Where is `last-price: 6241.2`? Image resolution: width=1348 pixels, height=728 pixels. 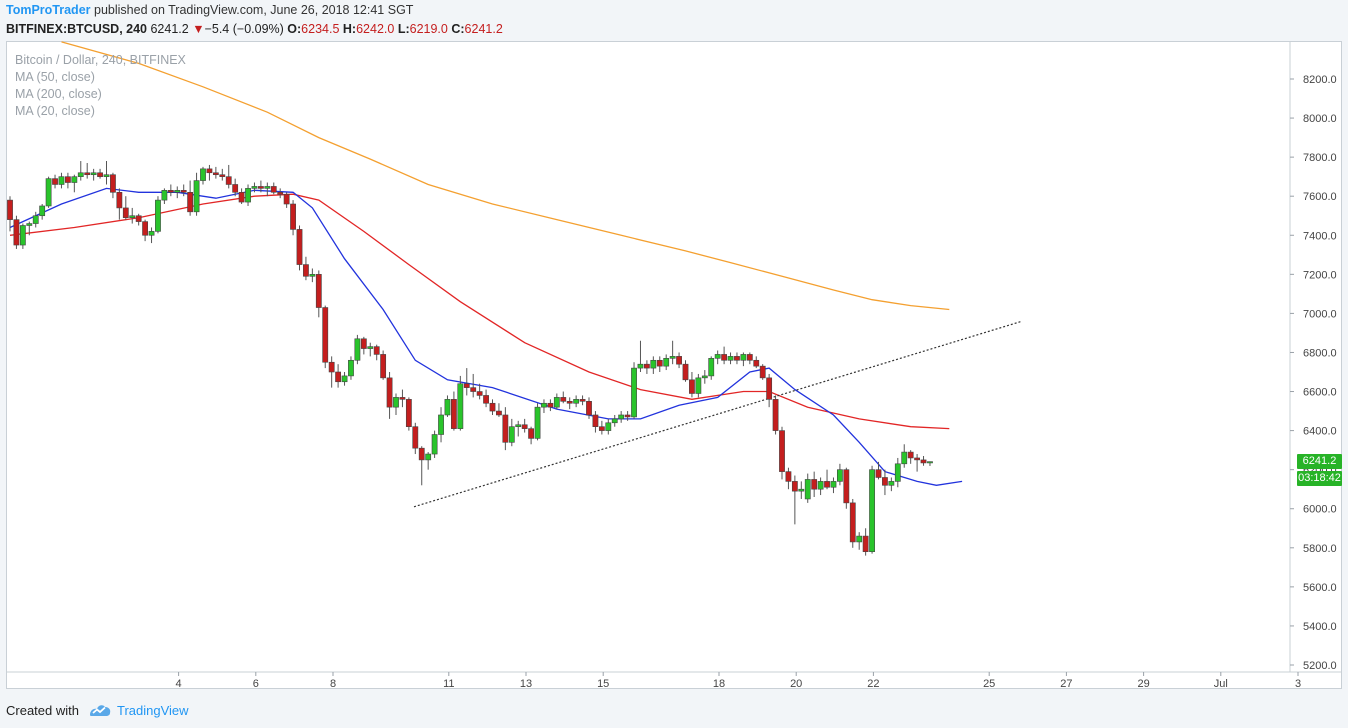
last-price: 6241.2 is located at coordinates (169, 29).